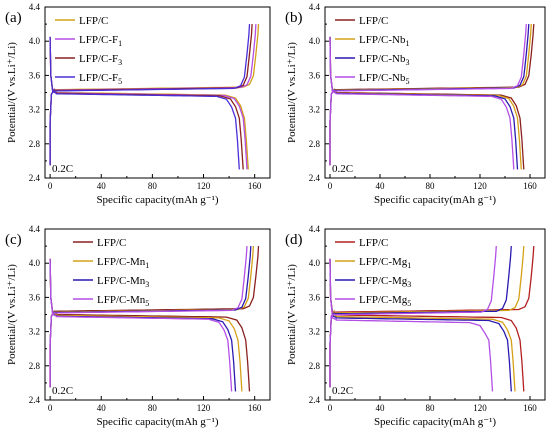  Describe the element at coordinates (123, 282) in the screenshot. I see `legend-label: LFP/C-Mn3` at that location.